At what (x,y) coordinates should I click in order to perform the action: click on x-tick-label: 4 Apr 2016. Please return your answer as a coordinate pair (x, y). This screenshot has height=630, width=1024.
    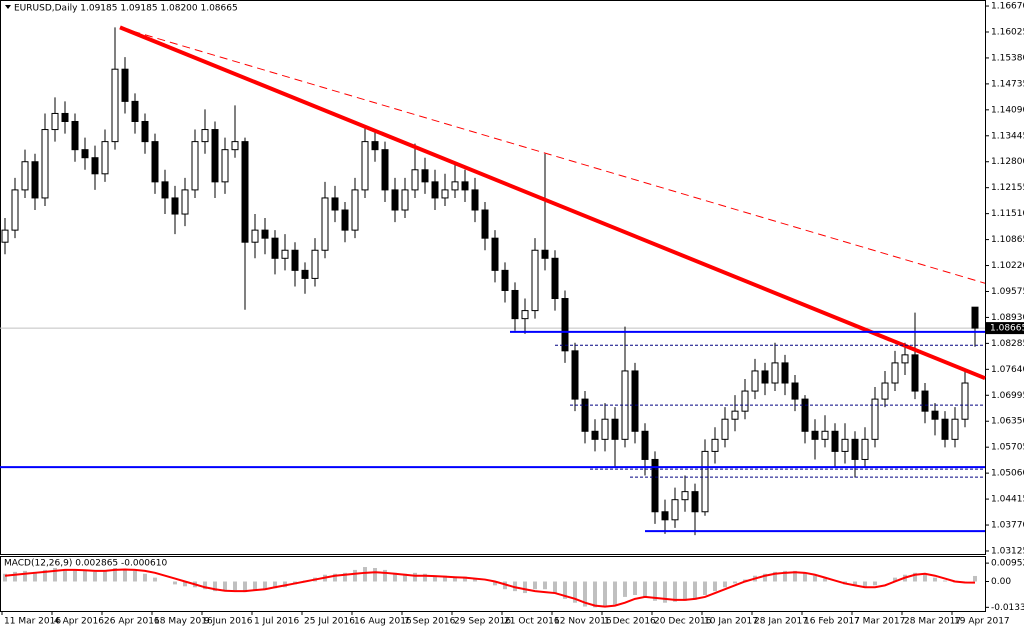
    Looking at the image, I should click on (79, 622).